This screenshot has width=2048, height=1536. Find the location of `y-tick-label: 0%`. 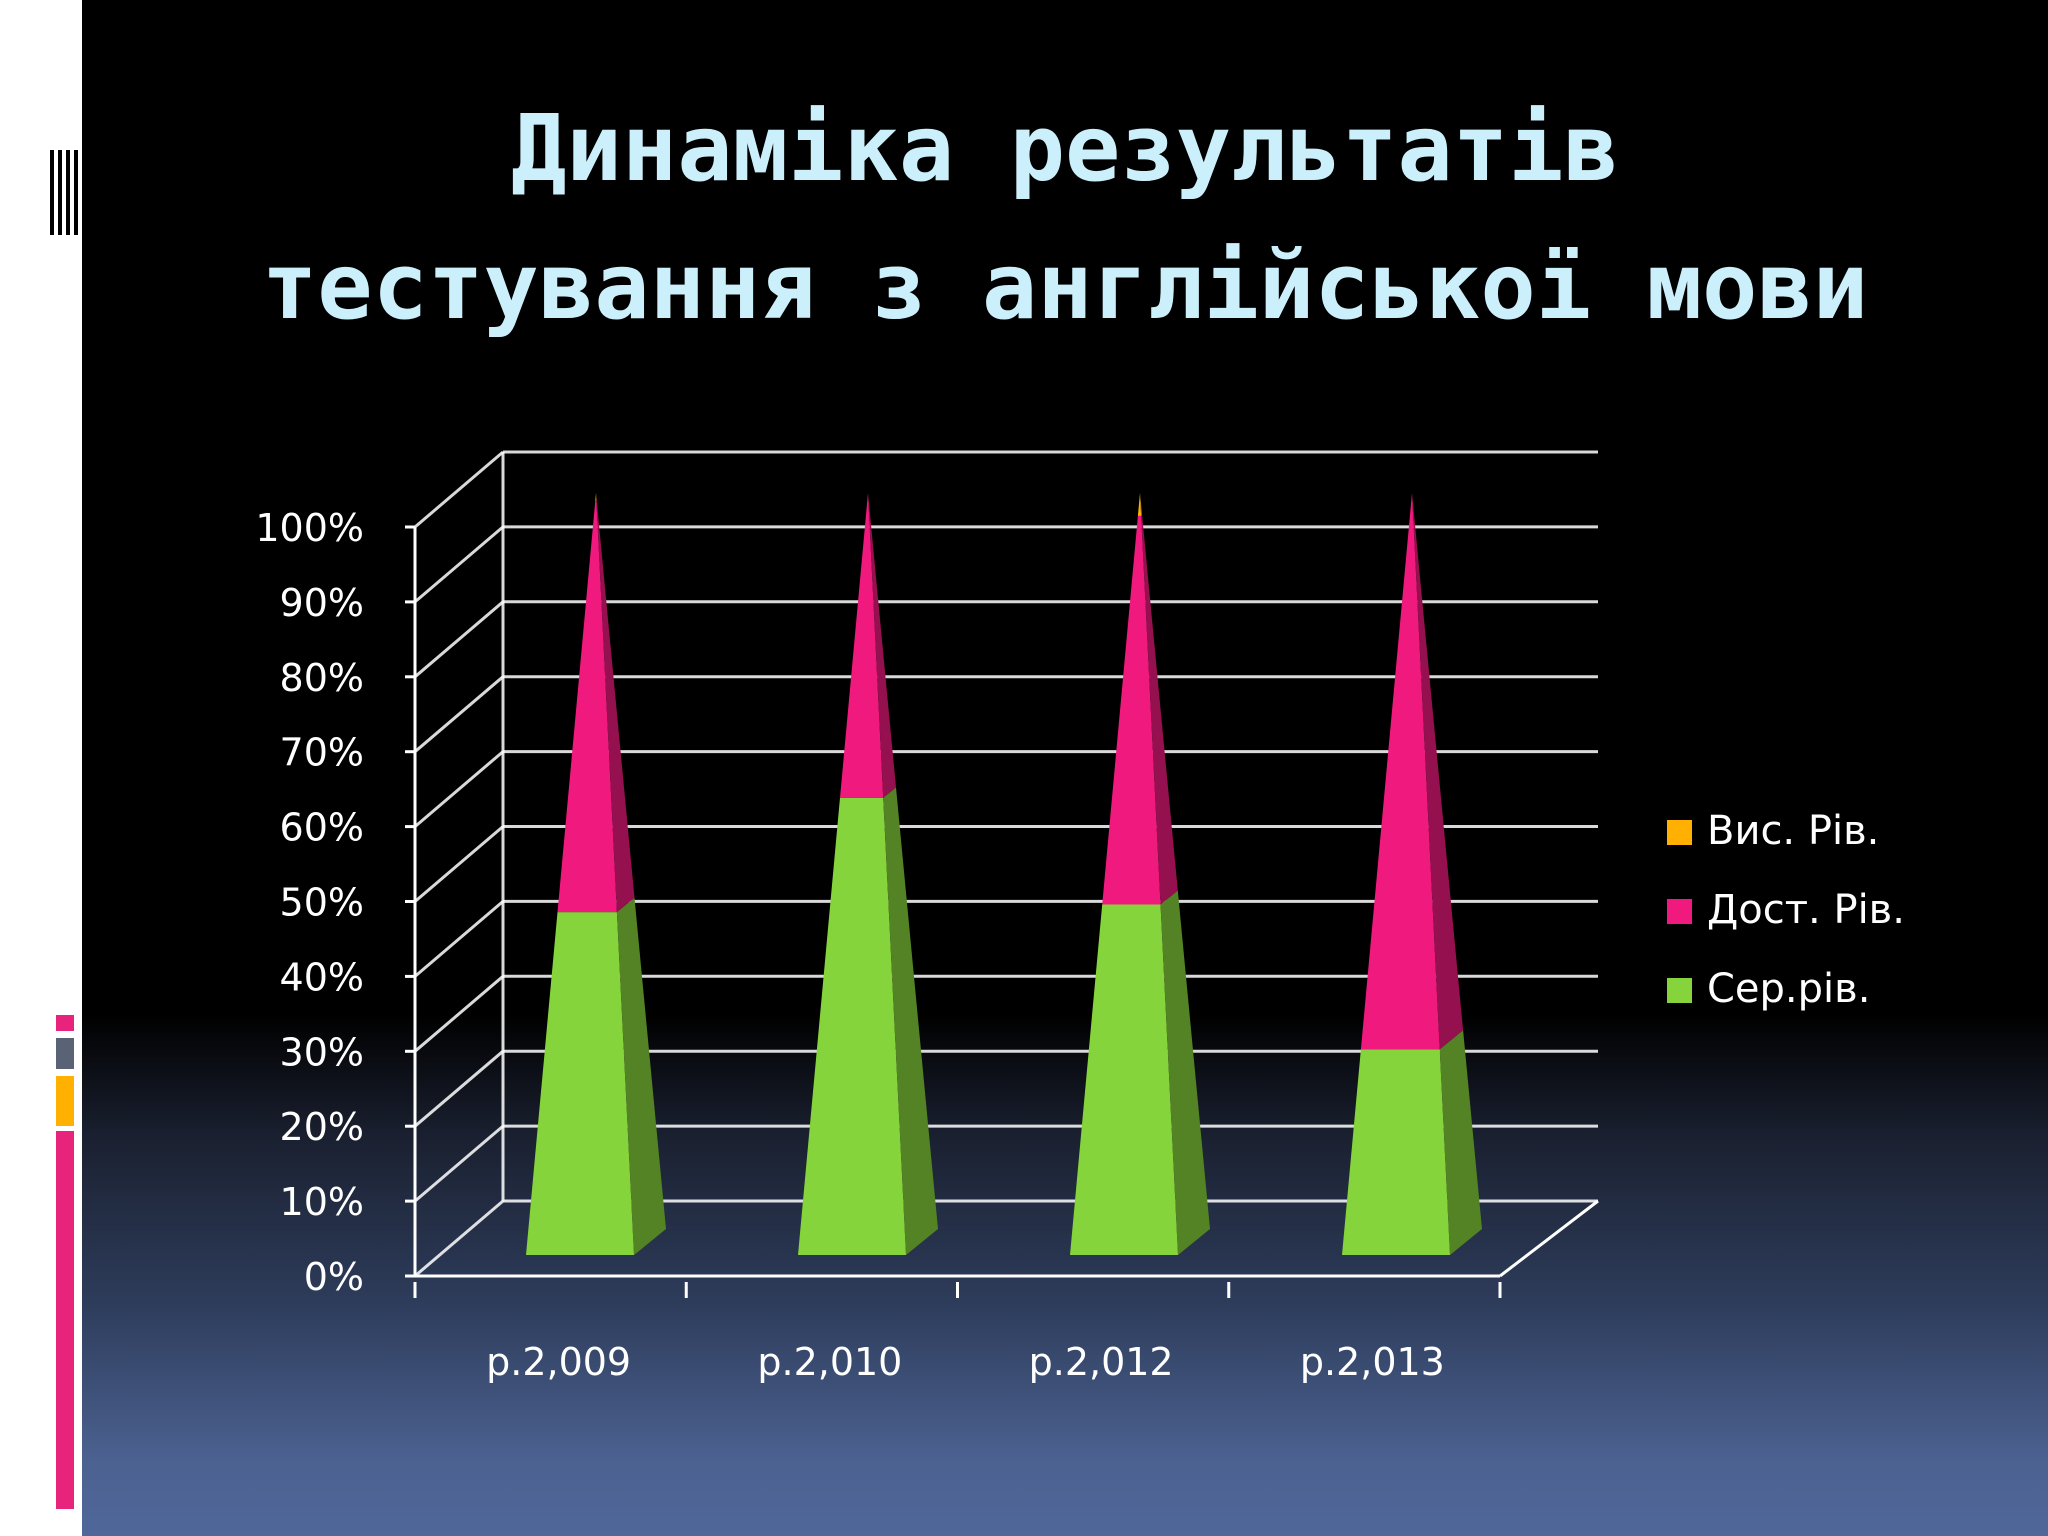

y-tick-label: 0% is located at coordinates (334, 1277).